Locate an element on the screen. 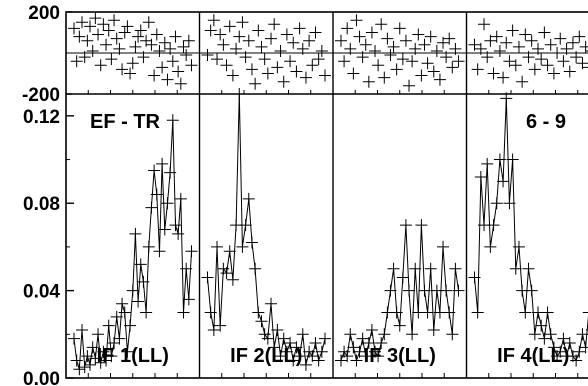  amp-tick-label: 0.08 is located at coordinates (41, 204).